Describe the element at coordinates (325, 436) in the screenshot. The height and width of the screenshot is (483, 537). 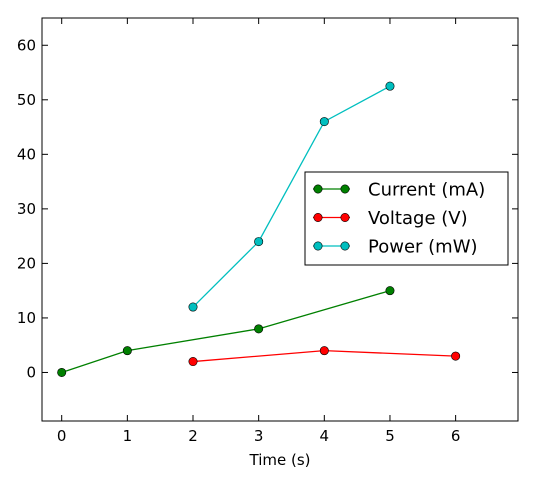
I see `x-tick-label: 4` at that location.